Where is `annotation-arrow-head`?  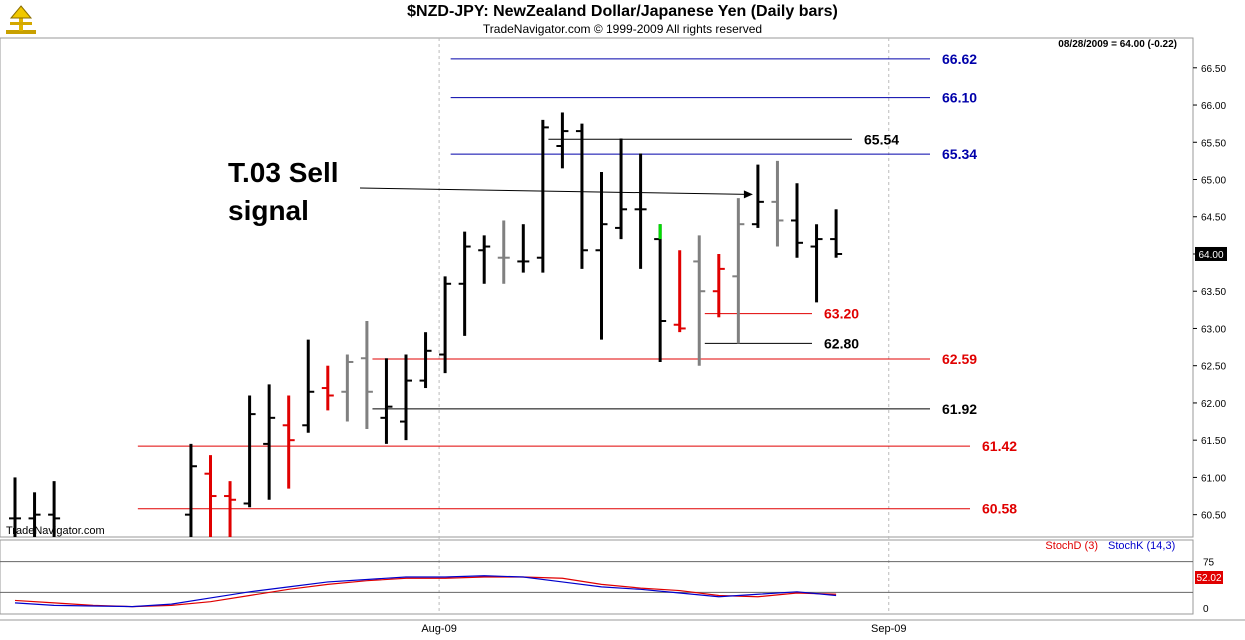 annotation-arrow-head is located at coordinates (748, 194).